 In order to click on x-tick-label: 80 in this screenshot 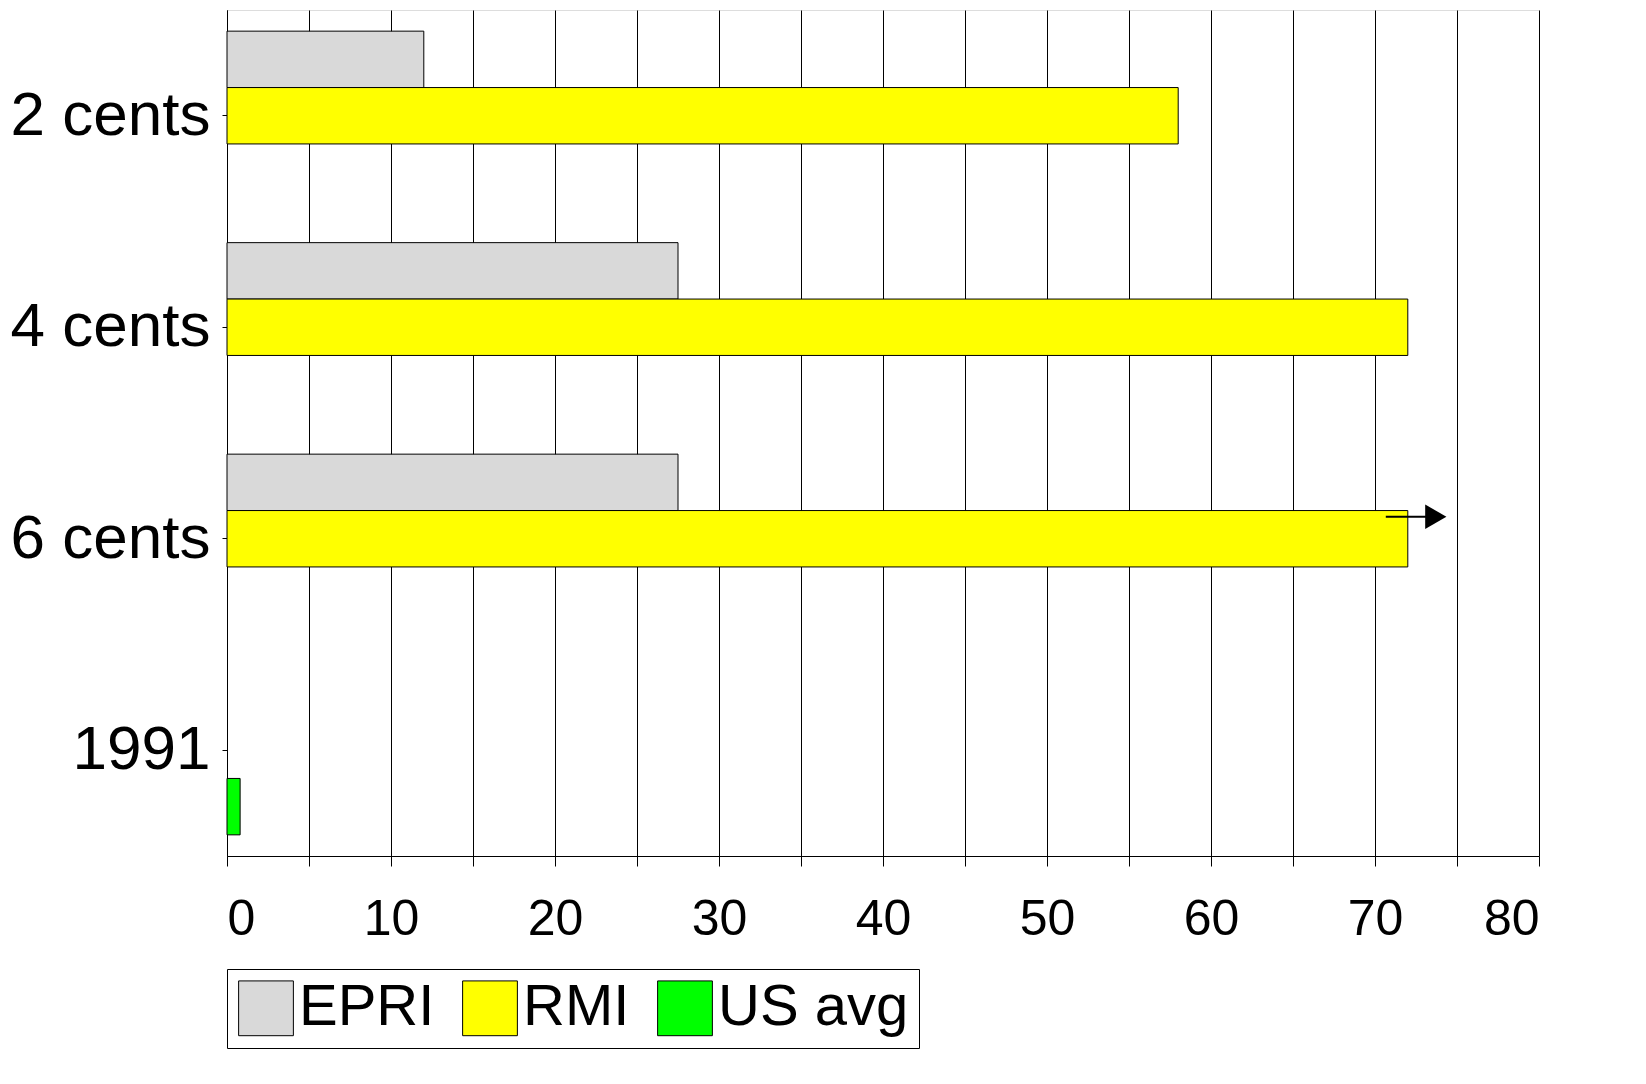, I will do `click(1511, 917)`.